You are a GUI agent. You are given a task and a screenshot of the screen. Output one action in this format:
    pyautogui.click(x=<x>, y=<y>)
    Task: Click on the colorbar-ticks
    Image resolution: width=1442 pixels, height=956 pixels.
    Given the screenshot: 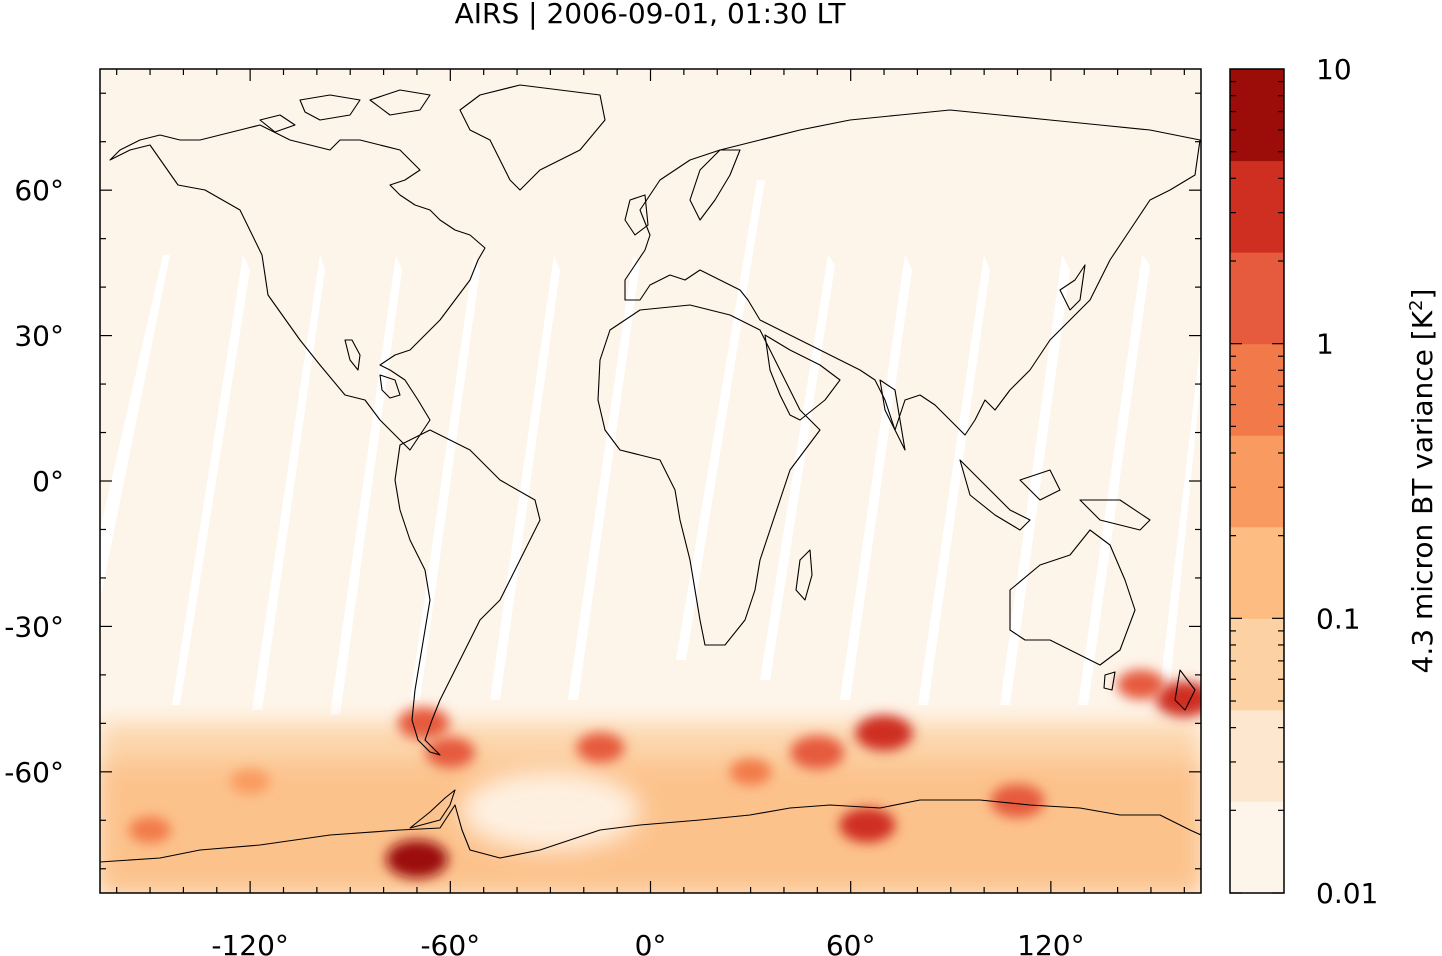 What is the action you would take?
    pyautogui.click(x=1257, y=487)
    